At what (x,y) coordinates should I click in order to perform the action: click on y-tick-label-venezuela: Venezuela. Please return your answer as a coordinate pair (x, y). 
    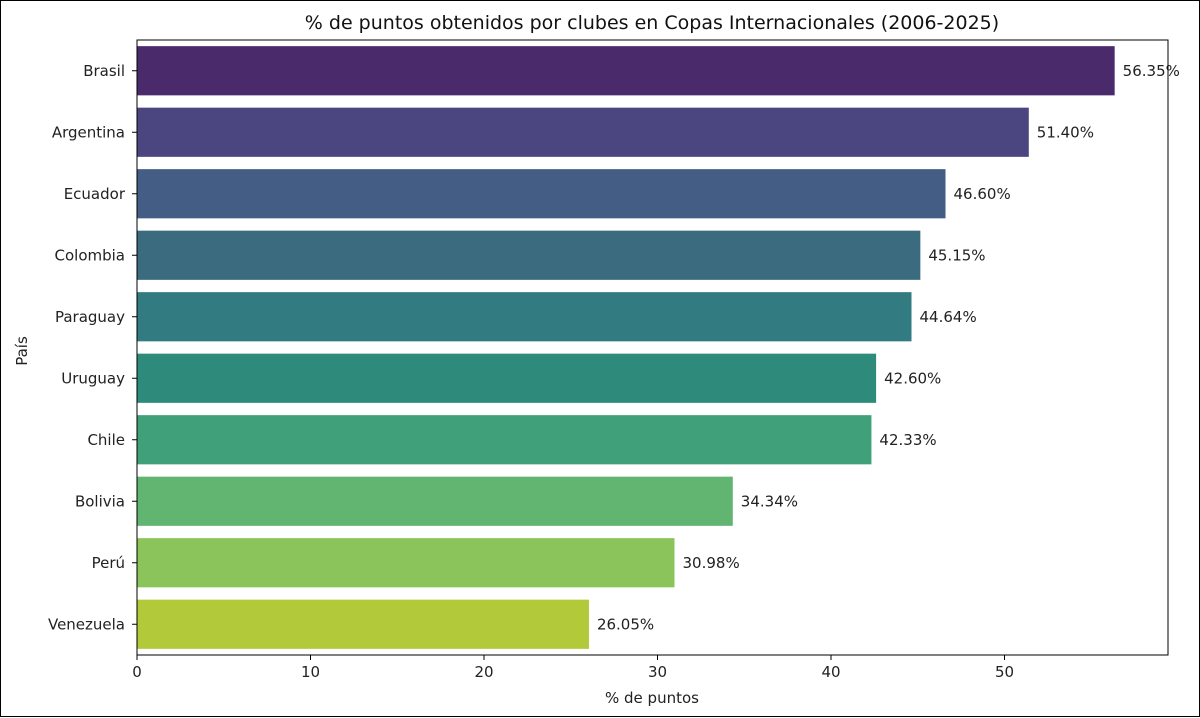
    Looking at the image, I should click on (86, 624).